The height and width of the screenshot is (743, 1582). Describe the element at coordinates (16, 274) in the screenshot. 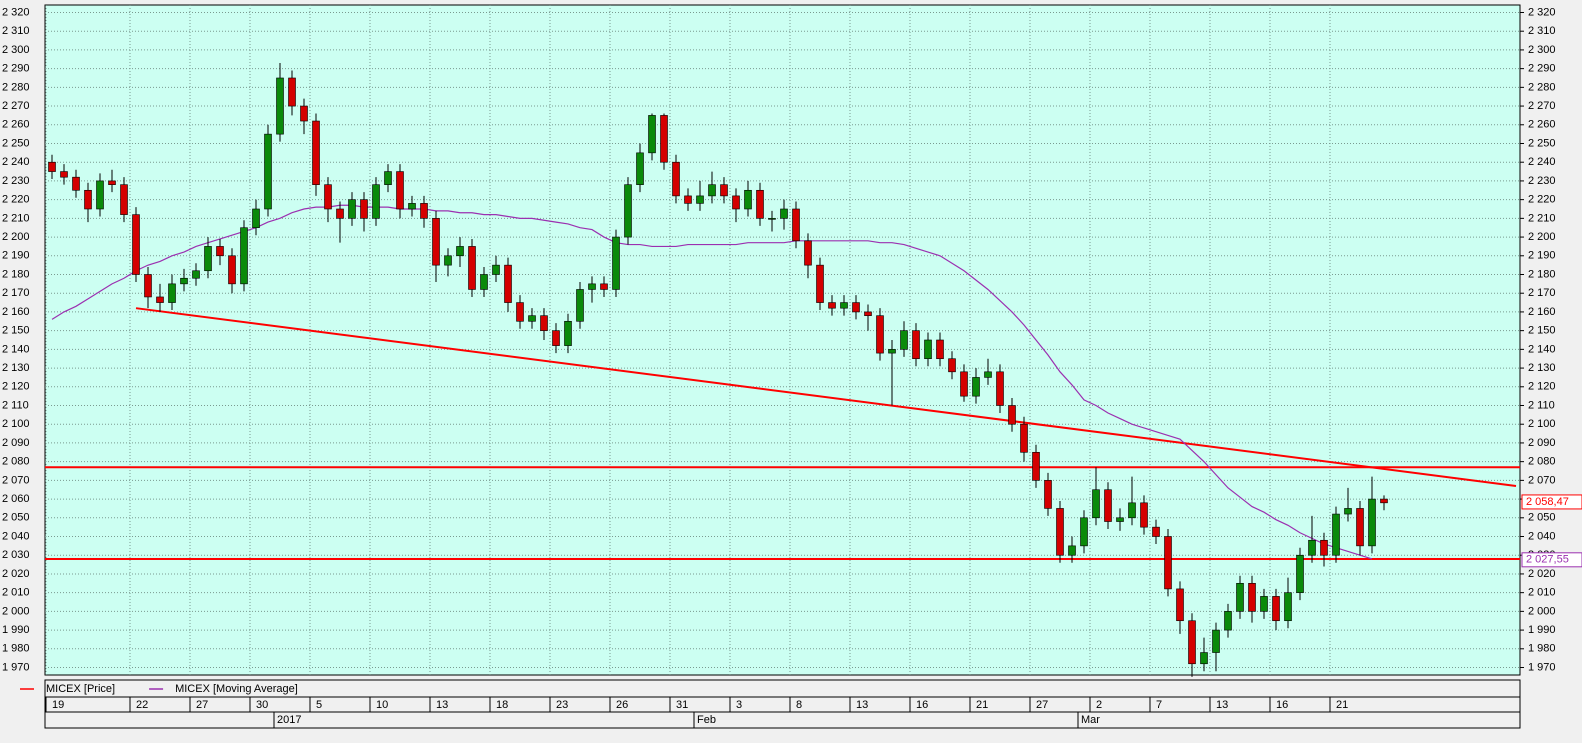

I see `y-tick-label: 2 180` at that location.